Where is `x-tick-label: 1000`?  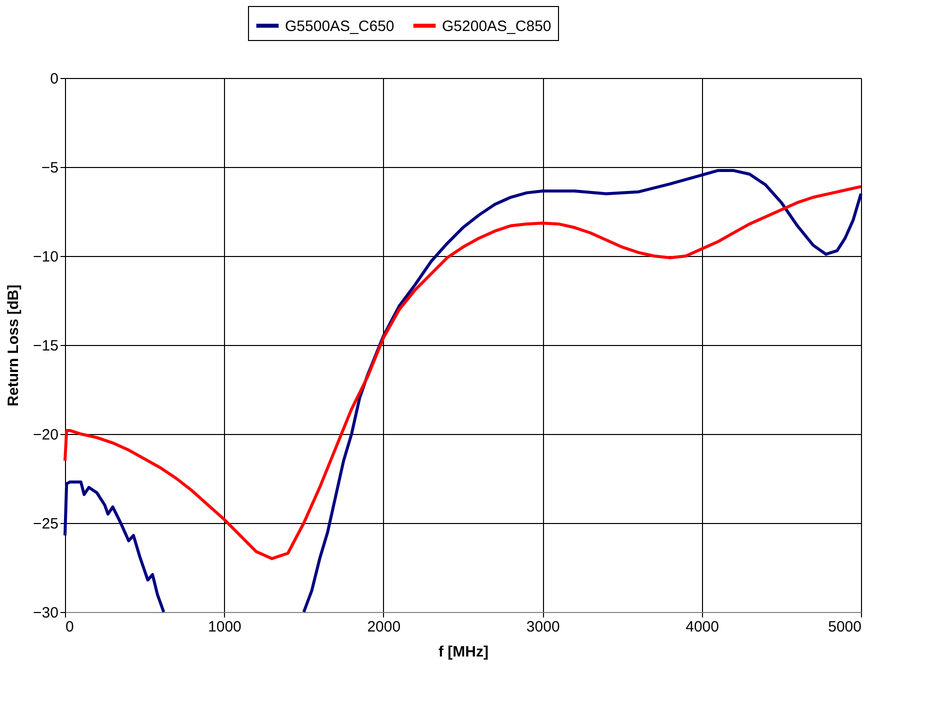 x-tick-label: 1000 is located at coordinates (225, 627).